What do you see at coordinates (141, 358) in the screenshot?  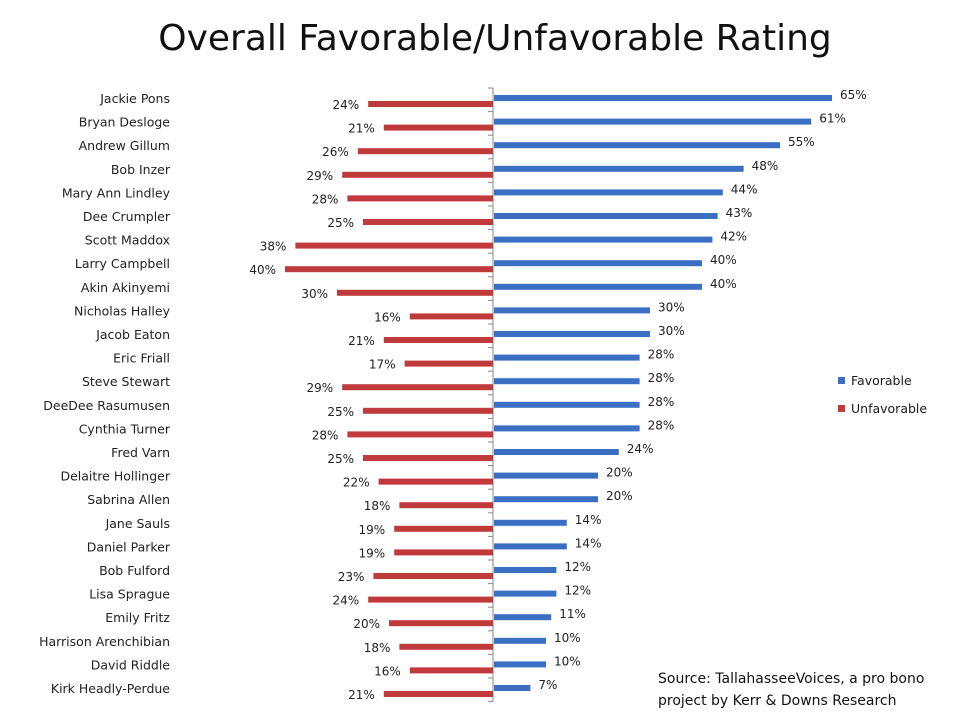 I see `category-label: Eric Friall` at bounding box center [141, 358].